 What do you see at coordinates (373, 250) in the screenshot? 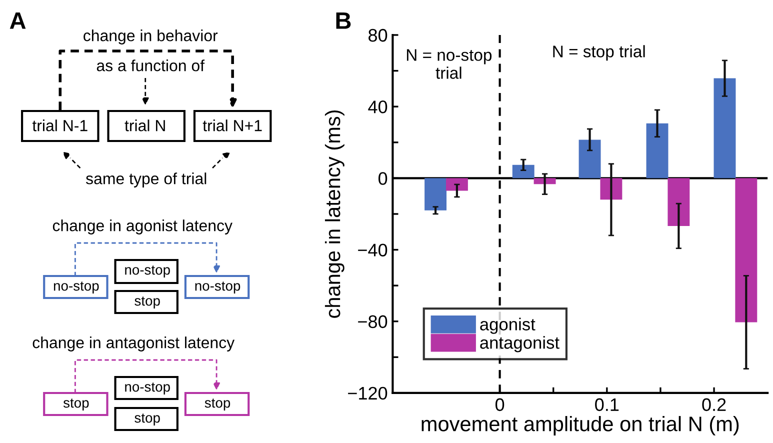
I see `y-tick-label: −40` at bounding box center [373, 250].